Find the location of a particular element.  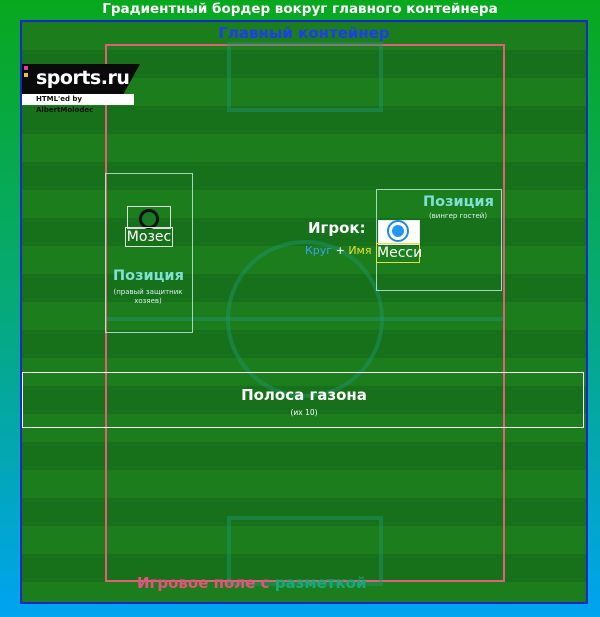

player-legend-title: Игрок: is located at coordinates (337, 228).